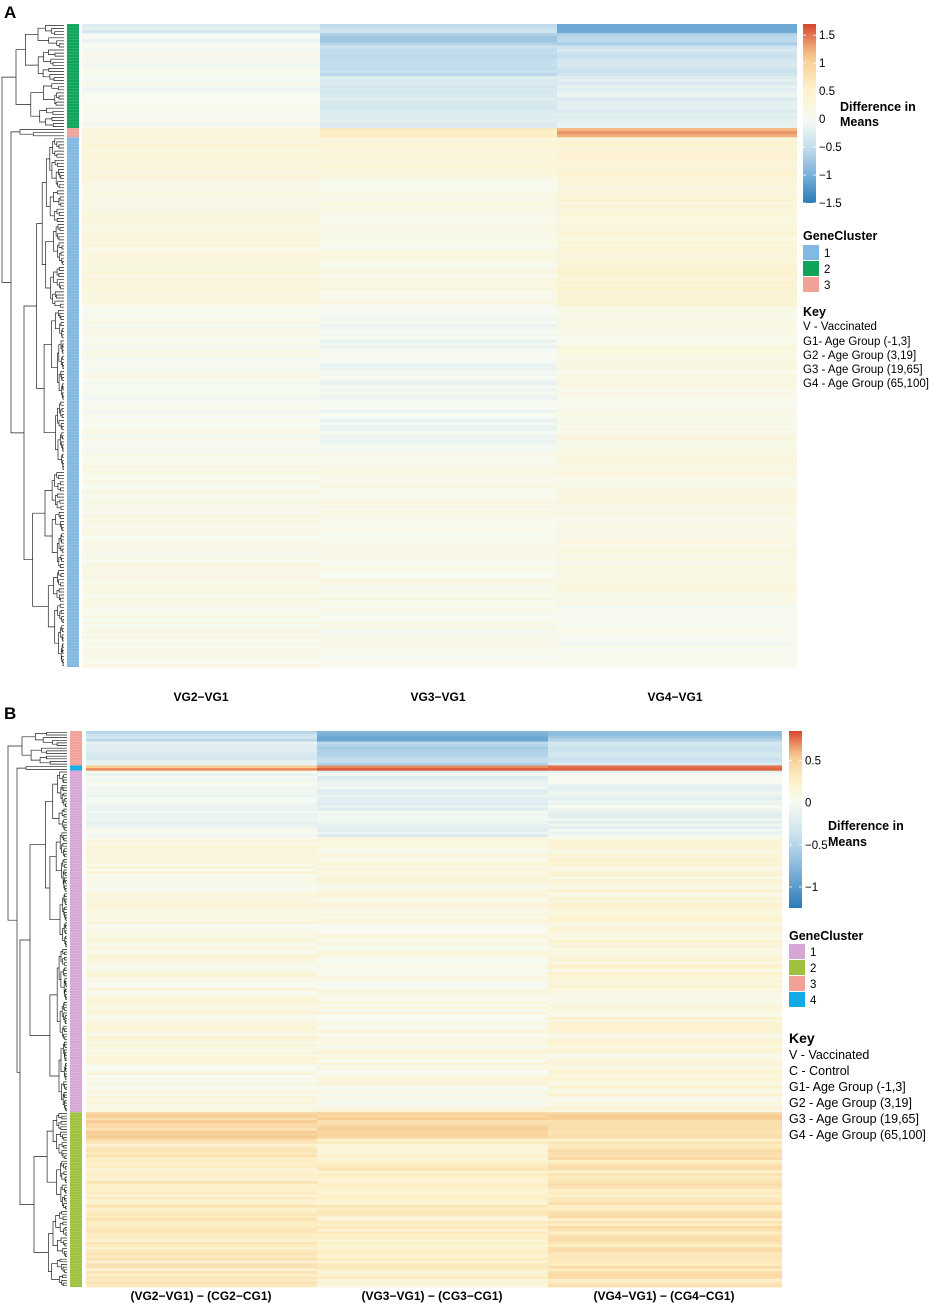 This screenshot has height=1311, width=938. I want to click on colorbar-tick-label: −0.5, so click(830, 148).